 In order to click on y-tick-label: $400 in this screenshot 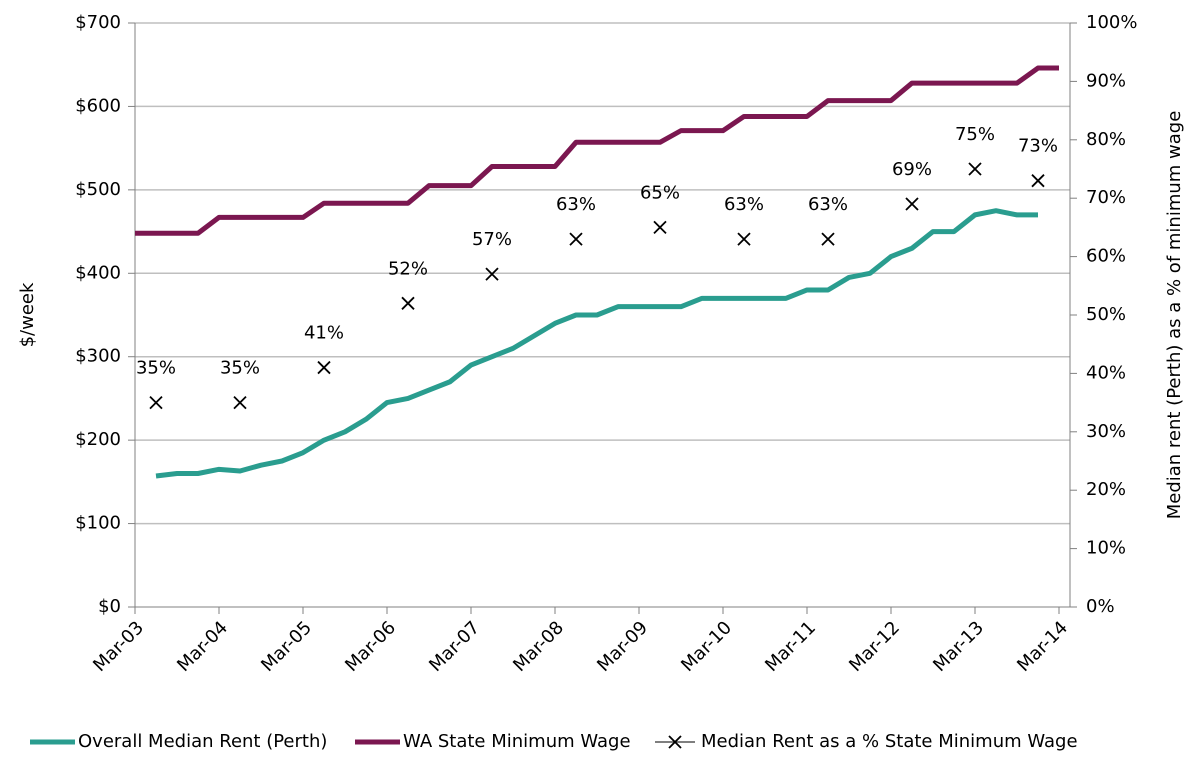, I will do `click(98, 272)`.